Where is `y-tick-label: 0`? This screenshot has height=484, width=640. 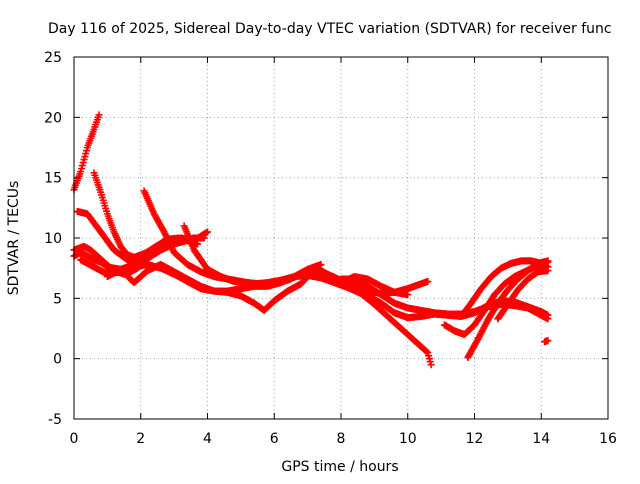
y-tick-label: 0 is located at coordinates (57, 360).